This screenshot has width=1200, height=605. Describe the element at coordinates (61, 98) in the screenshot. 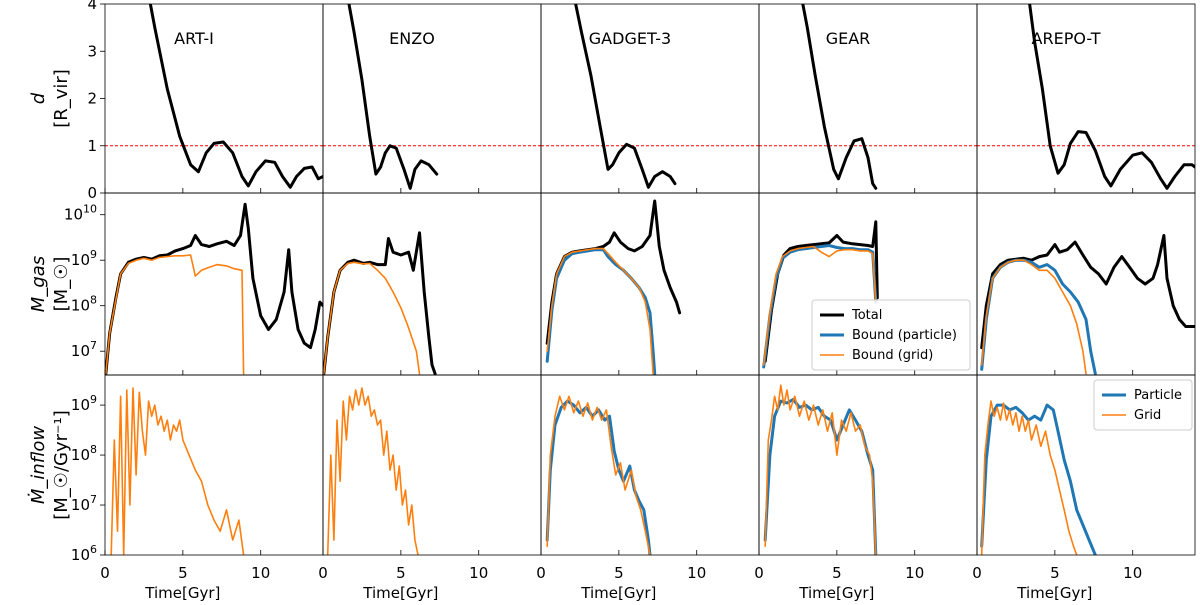

I see `y-axis-label-line2: [R_vir]` at that location.